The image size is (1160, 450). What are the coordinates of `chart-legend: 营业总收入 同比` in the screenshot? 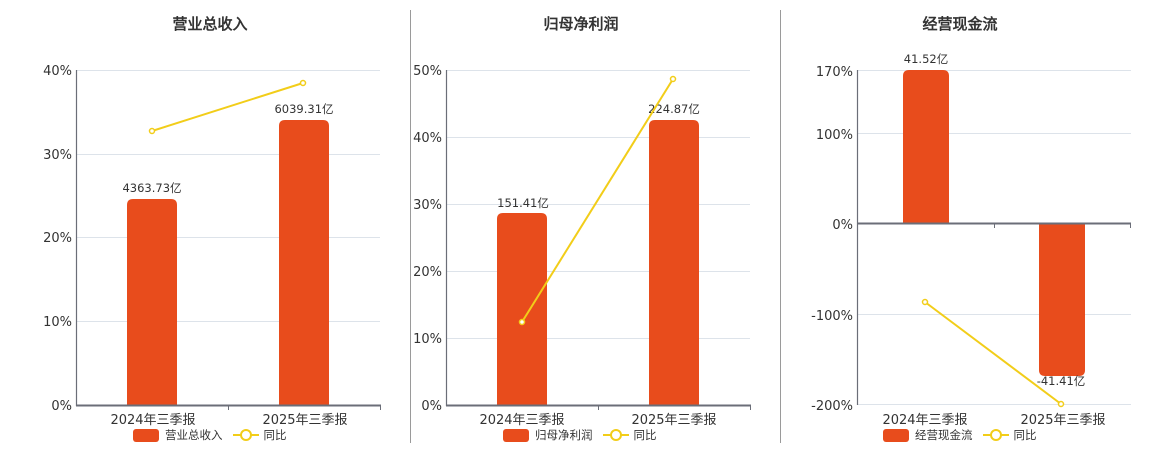 It's located at (210, 435).